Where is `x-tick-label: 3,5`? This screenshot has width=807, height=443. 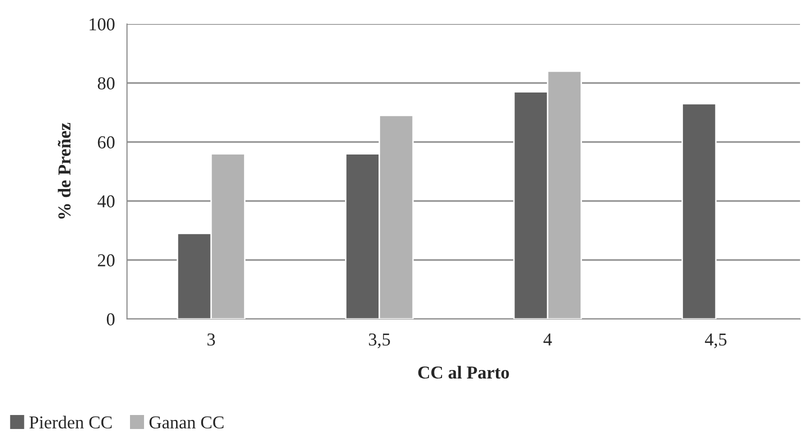
x-tick-label: 3,5 is located at coordinates (379, 340).